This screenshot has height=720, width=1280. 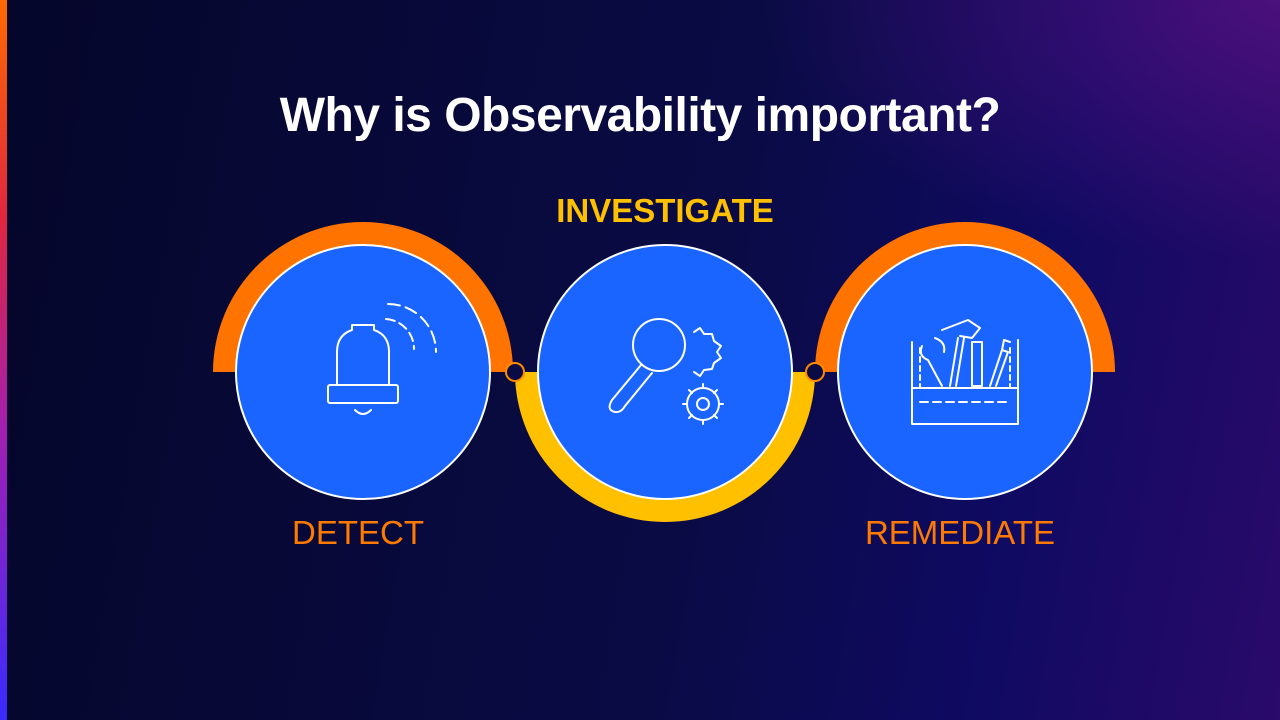 I want to click on step-label-remediate: REMEDIATE, so click(x=960, y=532).